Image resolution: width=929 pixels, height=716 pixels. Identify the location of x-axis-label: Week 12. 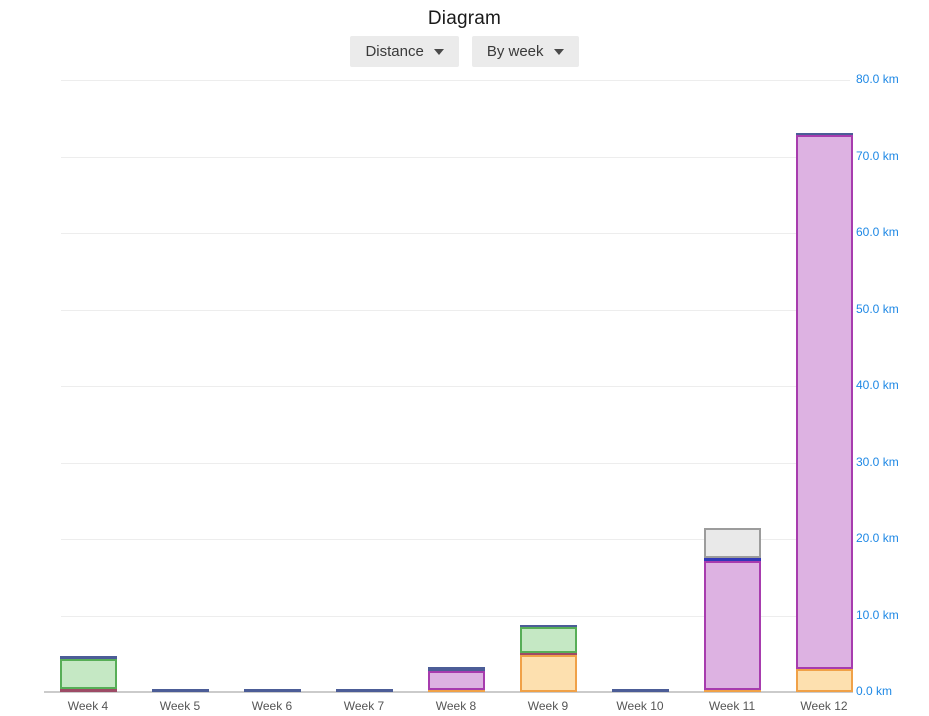
(824, 706).